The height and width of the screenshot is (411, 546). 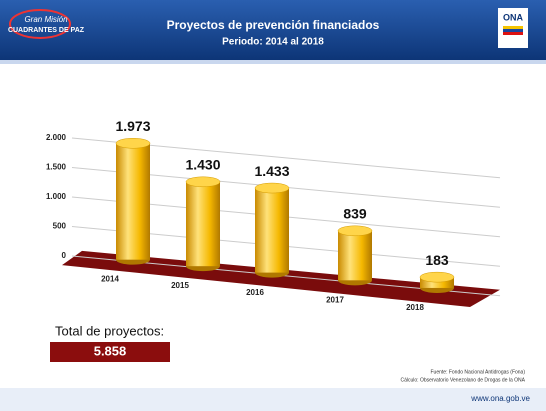 What do you see at coordinates (415, 307) in the screenshot?
I see `x-tick-label: 2018` at bounding box center [415, 307].